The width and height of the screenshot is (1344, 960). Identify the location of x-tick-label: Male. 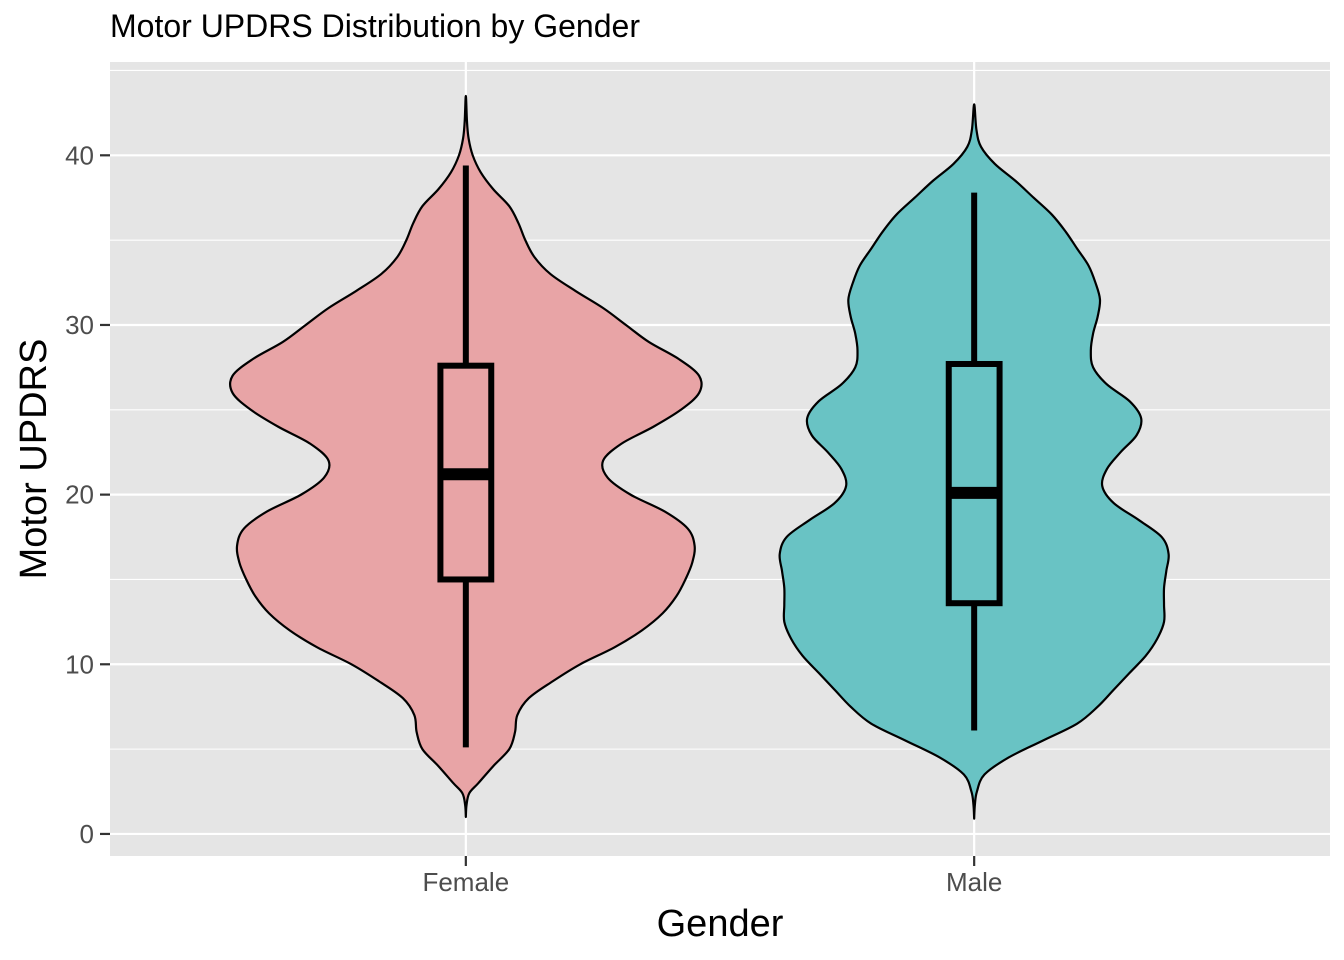
(974, 882).